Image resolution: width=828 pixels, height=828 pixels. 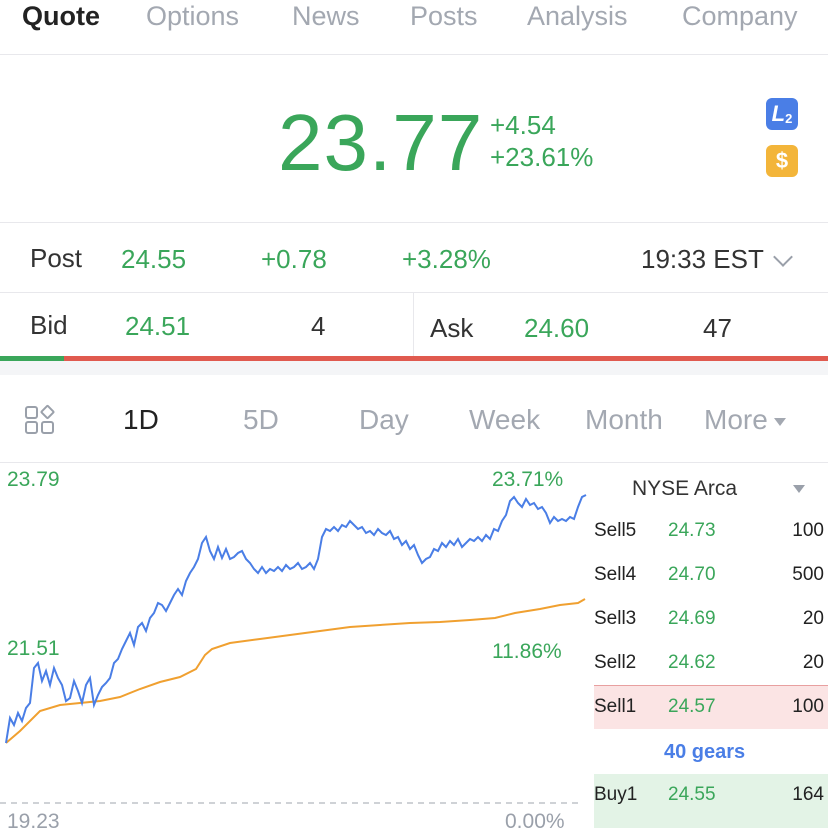 I want to click on period-day: Day, so click(x=384, y=419).